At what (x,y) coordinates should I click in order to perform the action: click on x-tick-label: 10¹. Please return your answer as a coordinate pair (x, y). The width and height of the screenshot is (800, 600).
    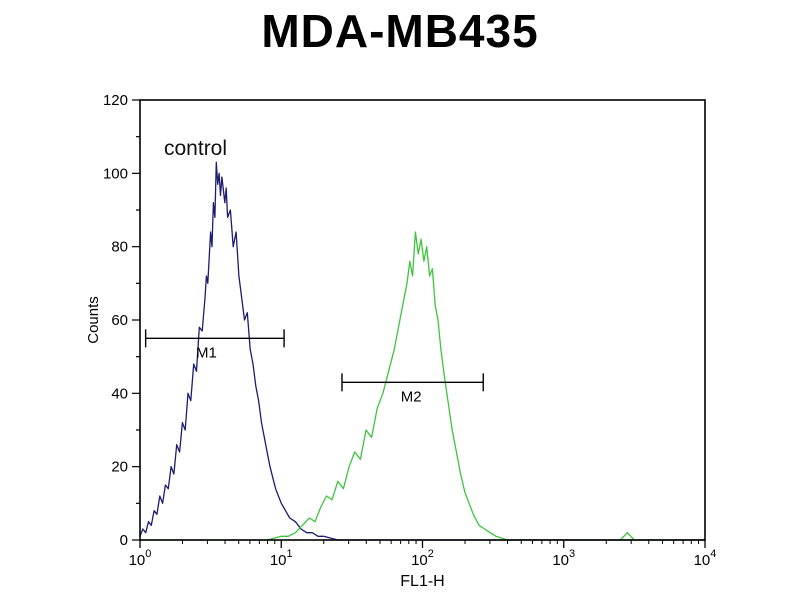
    Looking at the image, I should click on (281, 558).